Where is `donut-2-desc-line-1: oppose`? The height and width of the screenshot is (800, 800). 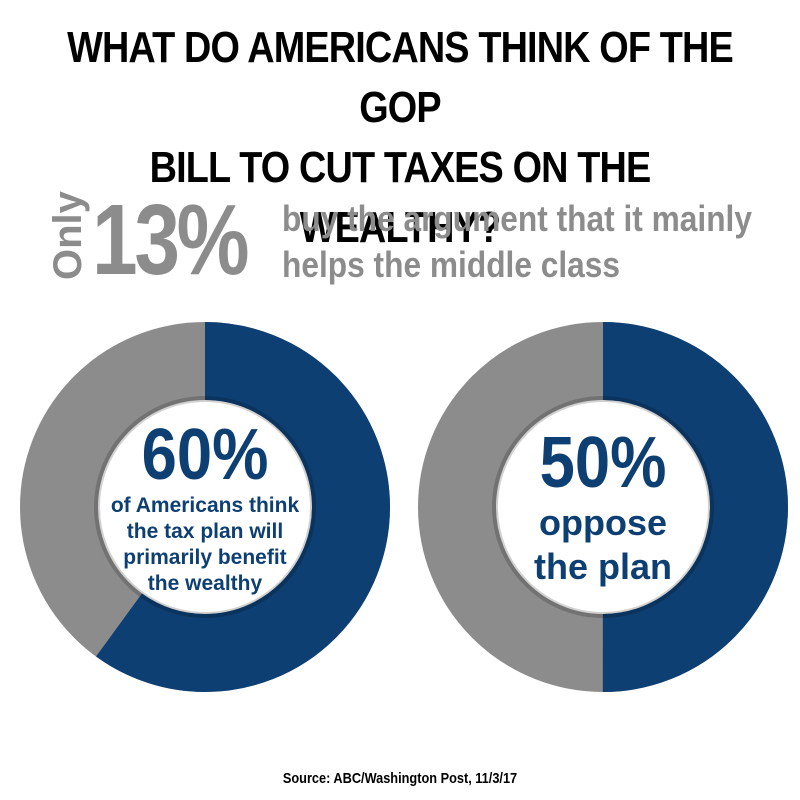
donut-2-desc-line-1: oppose is located at coordinates (602, 522).